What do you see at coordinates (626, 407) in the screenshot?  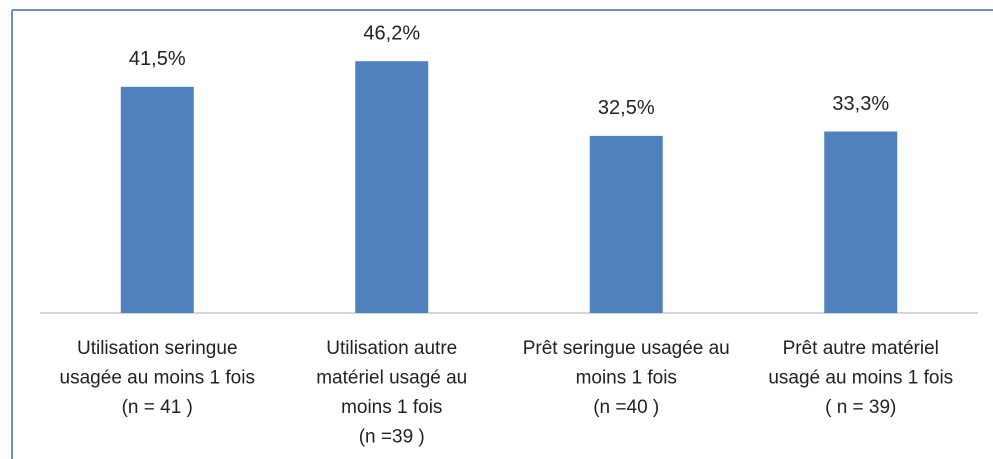 I see `x-tick-label: (n =40 )` at bounding box center [626, 407].